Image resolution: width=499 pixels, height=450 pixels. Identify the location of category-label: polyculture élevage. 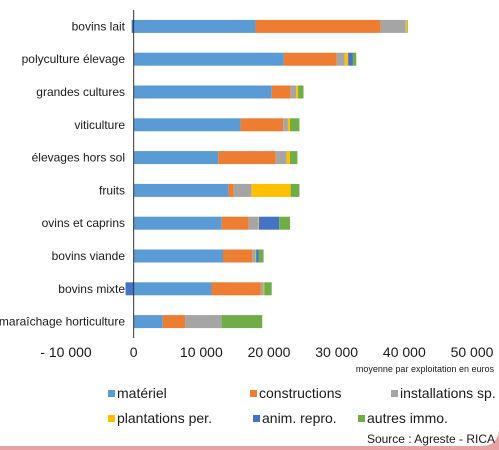
(74, 59).